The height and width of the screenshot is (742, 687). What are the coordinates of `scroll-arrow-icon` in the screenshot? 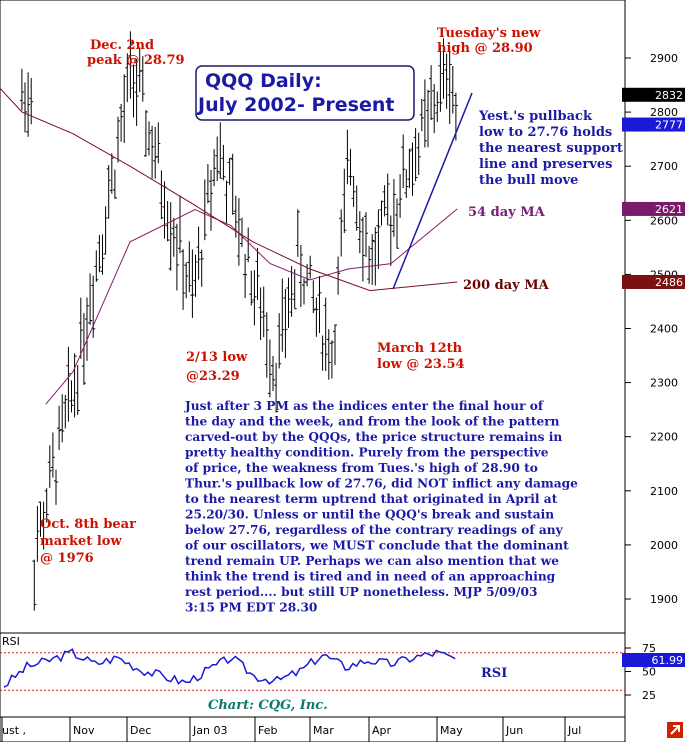 It's located at (675, 730).